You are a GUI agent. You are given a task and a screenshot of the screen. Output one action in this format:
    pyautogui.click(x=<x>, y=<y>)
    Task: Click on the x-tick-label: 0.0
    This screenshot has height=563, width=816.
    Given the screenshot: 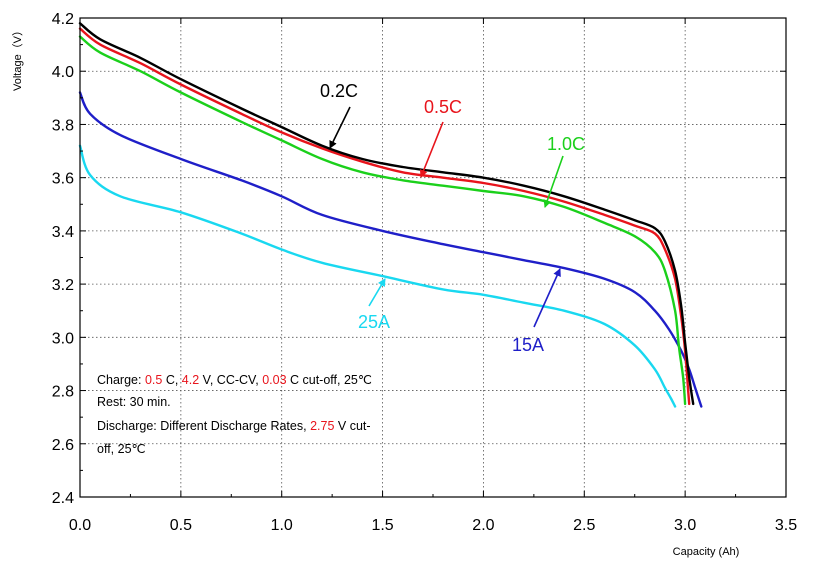 What is the action you would take?
    pyautogui.click(x=80, y=525)
    